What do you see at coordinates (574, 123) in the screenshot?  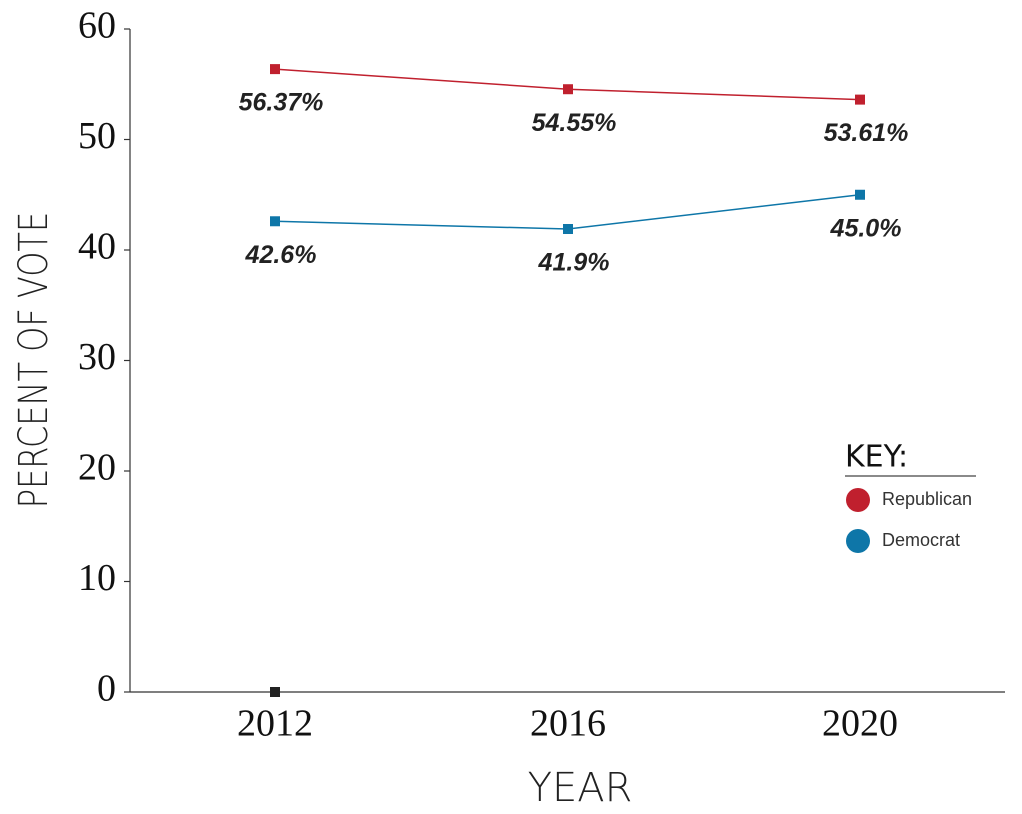 I see `data-label: 54.55%` at bounding box center [574, 123].